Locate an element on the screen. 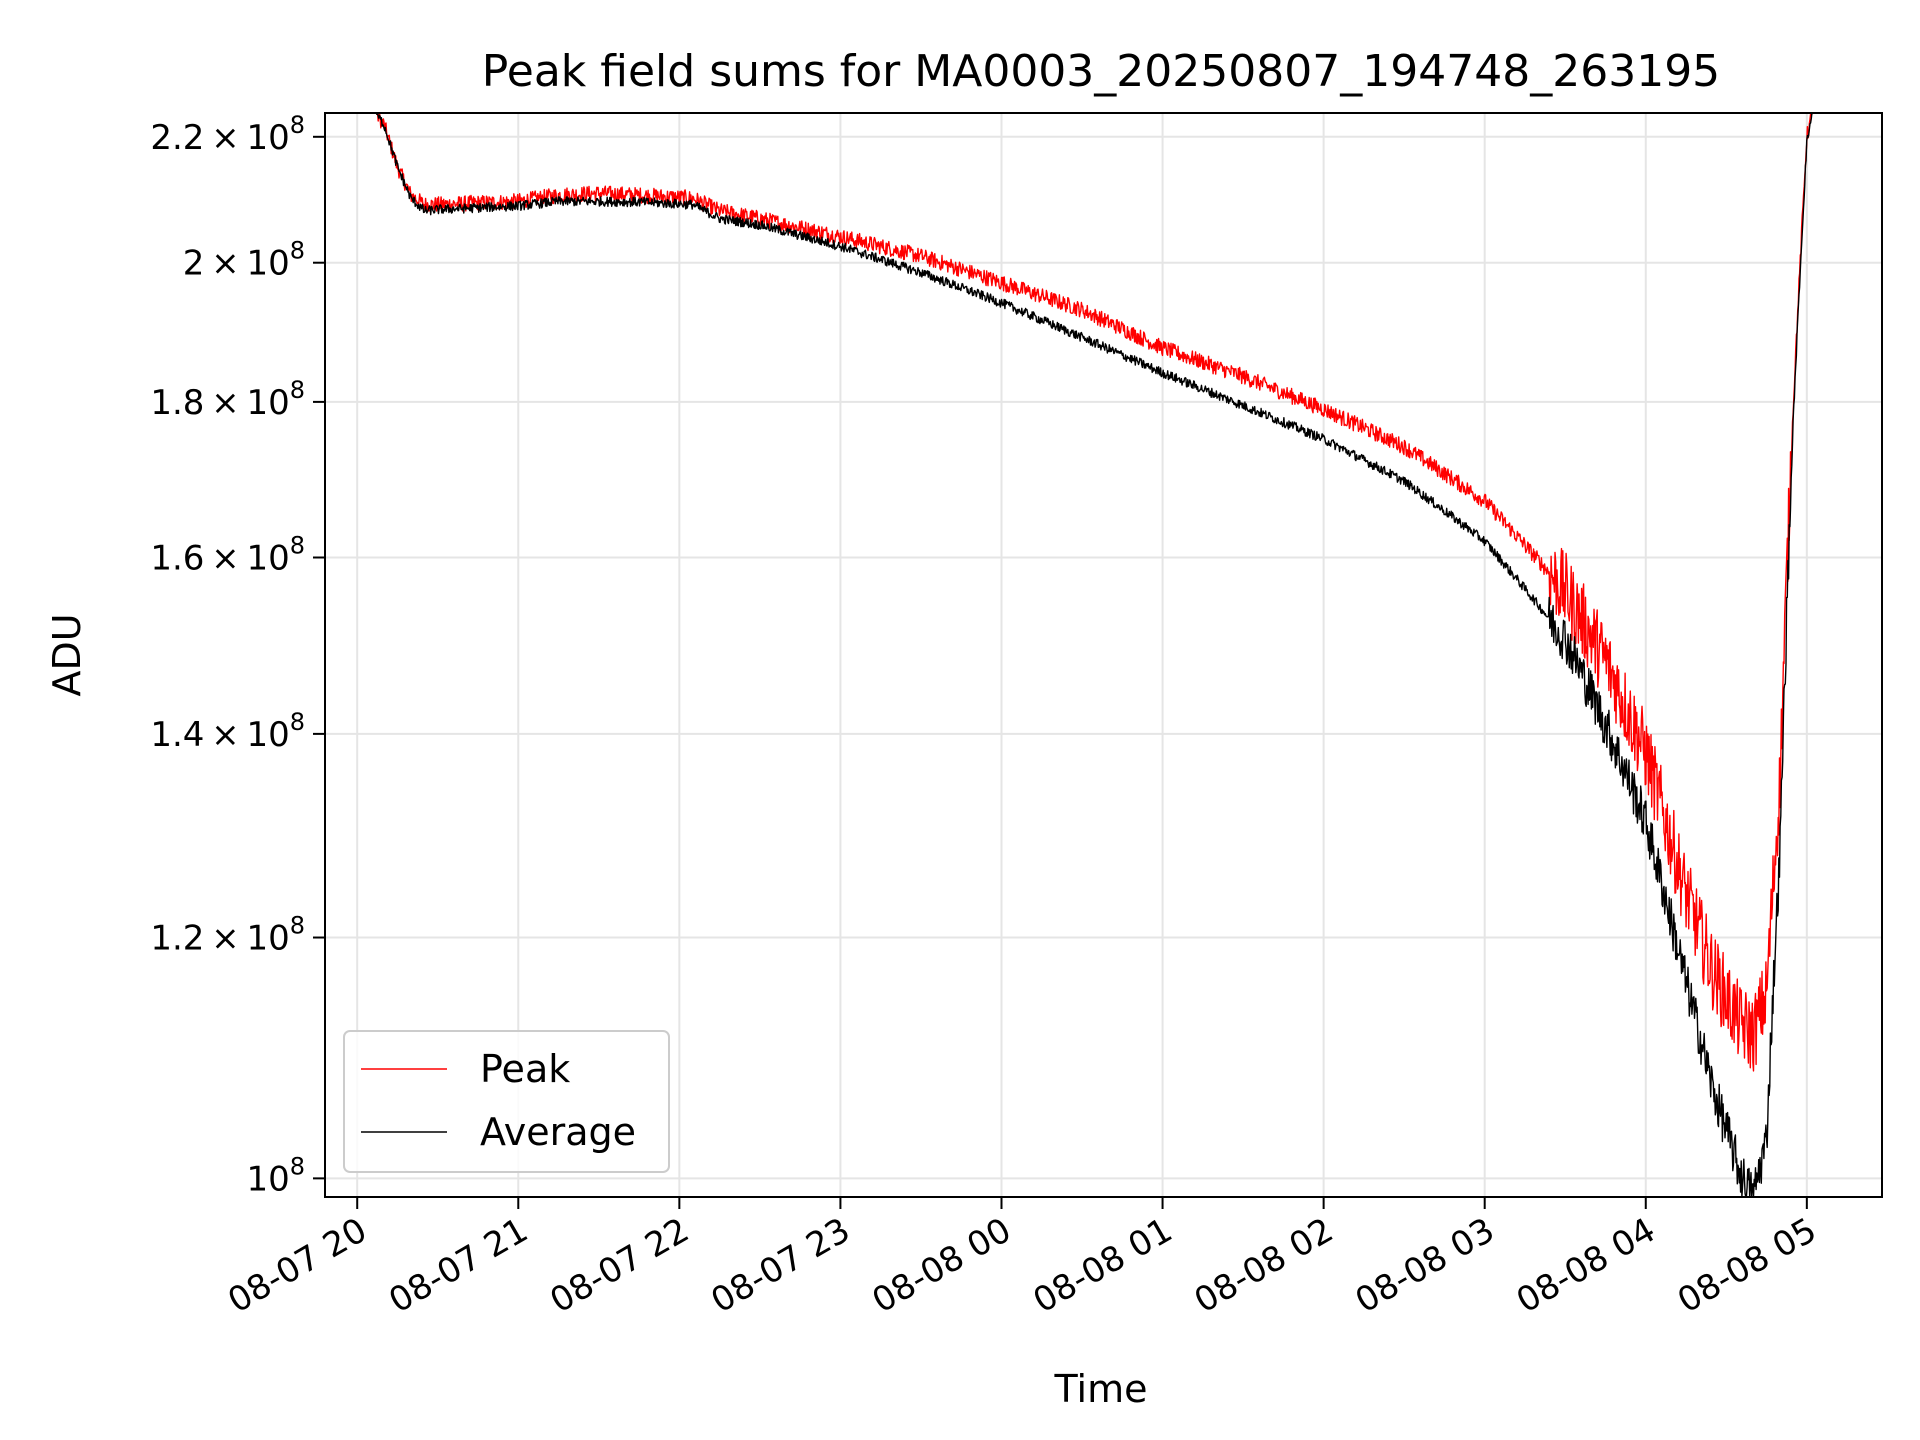 The image size is (1920, 1440). x-tick-label: 08-07 21 is located at coordinates (458, 1265).